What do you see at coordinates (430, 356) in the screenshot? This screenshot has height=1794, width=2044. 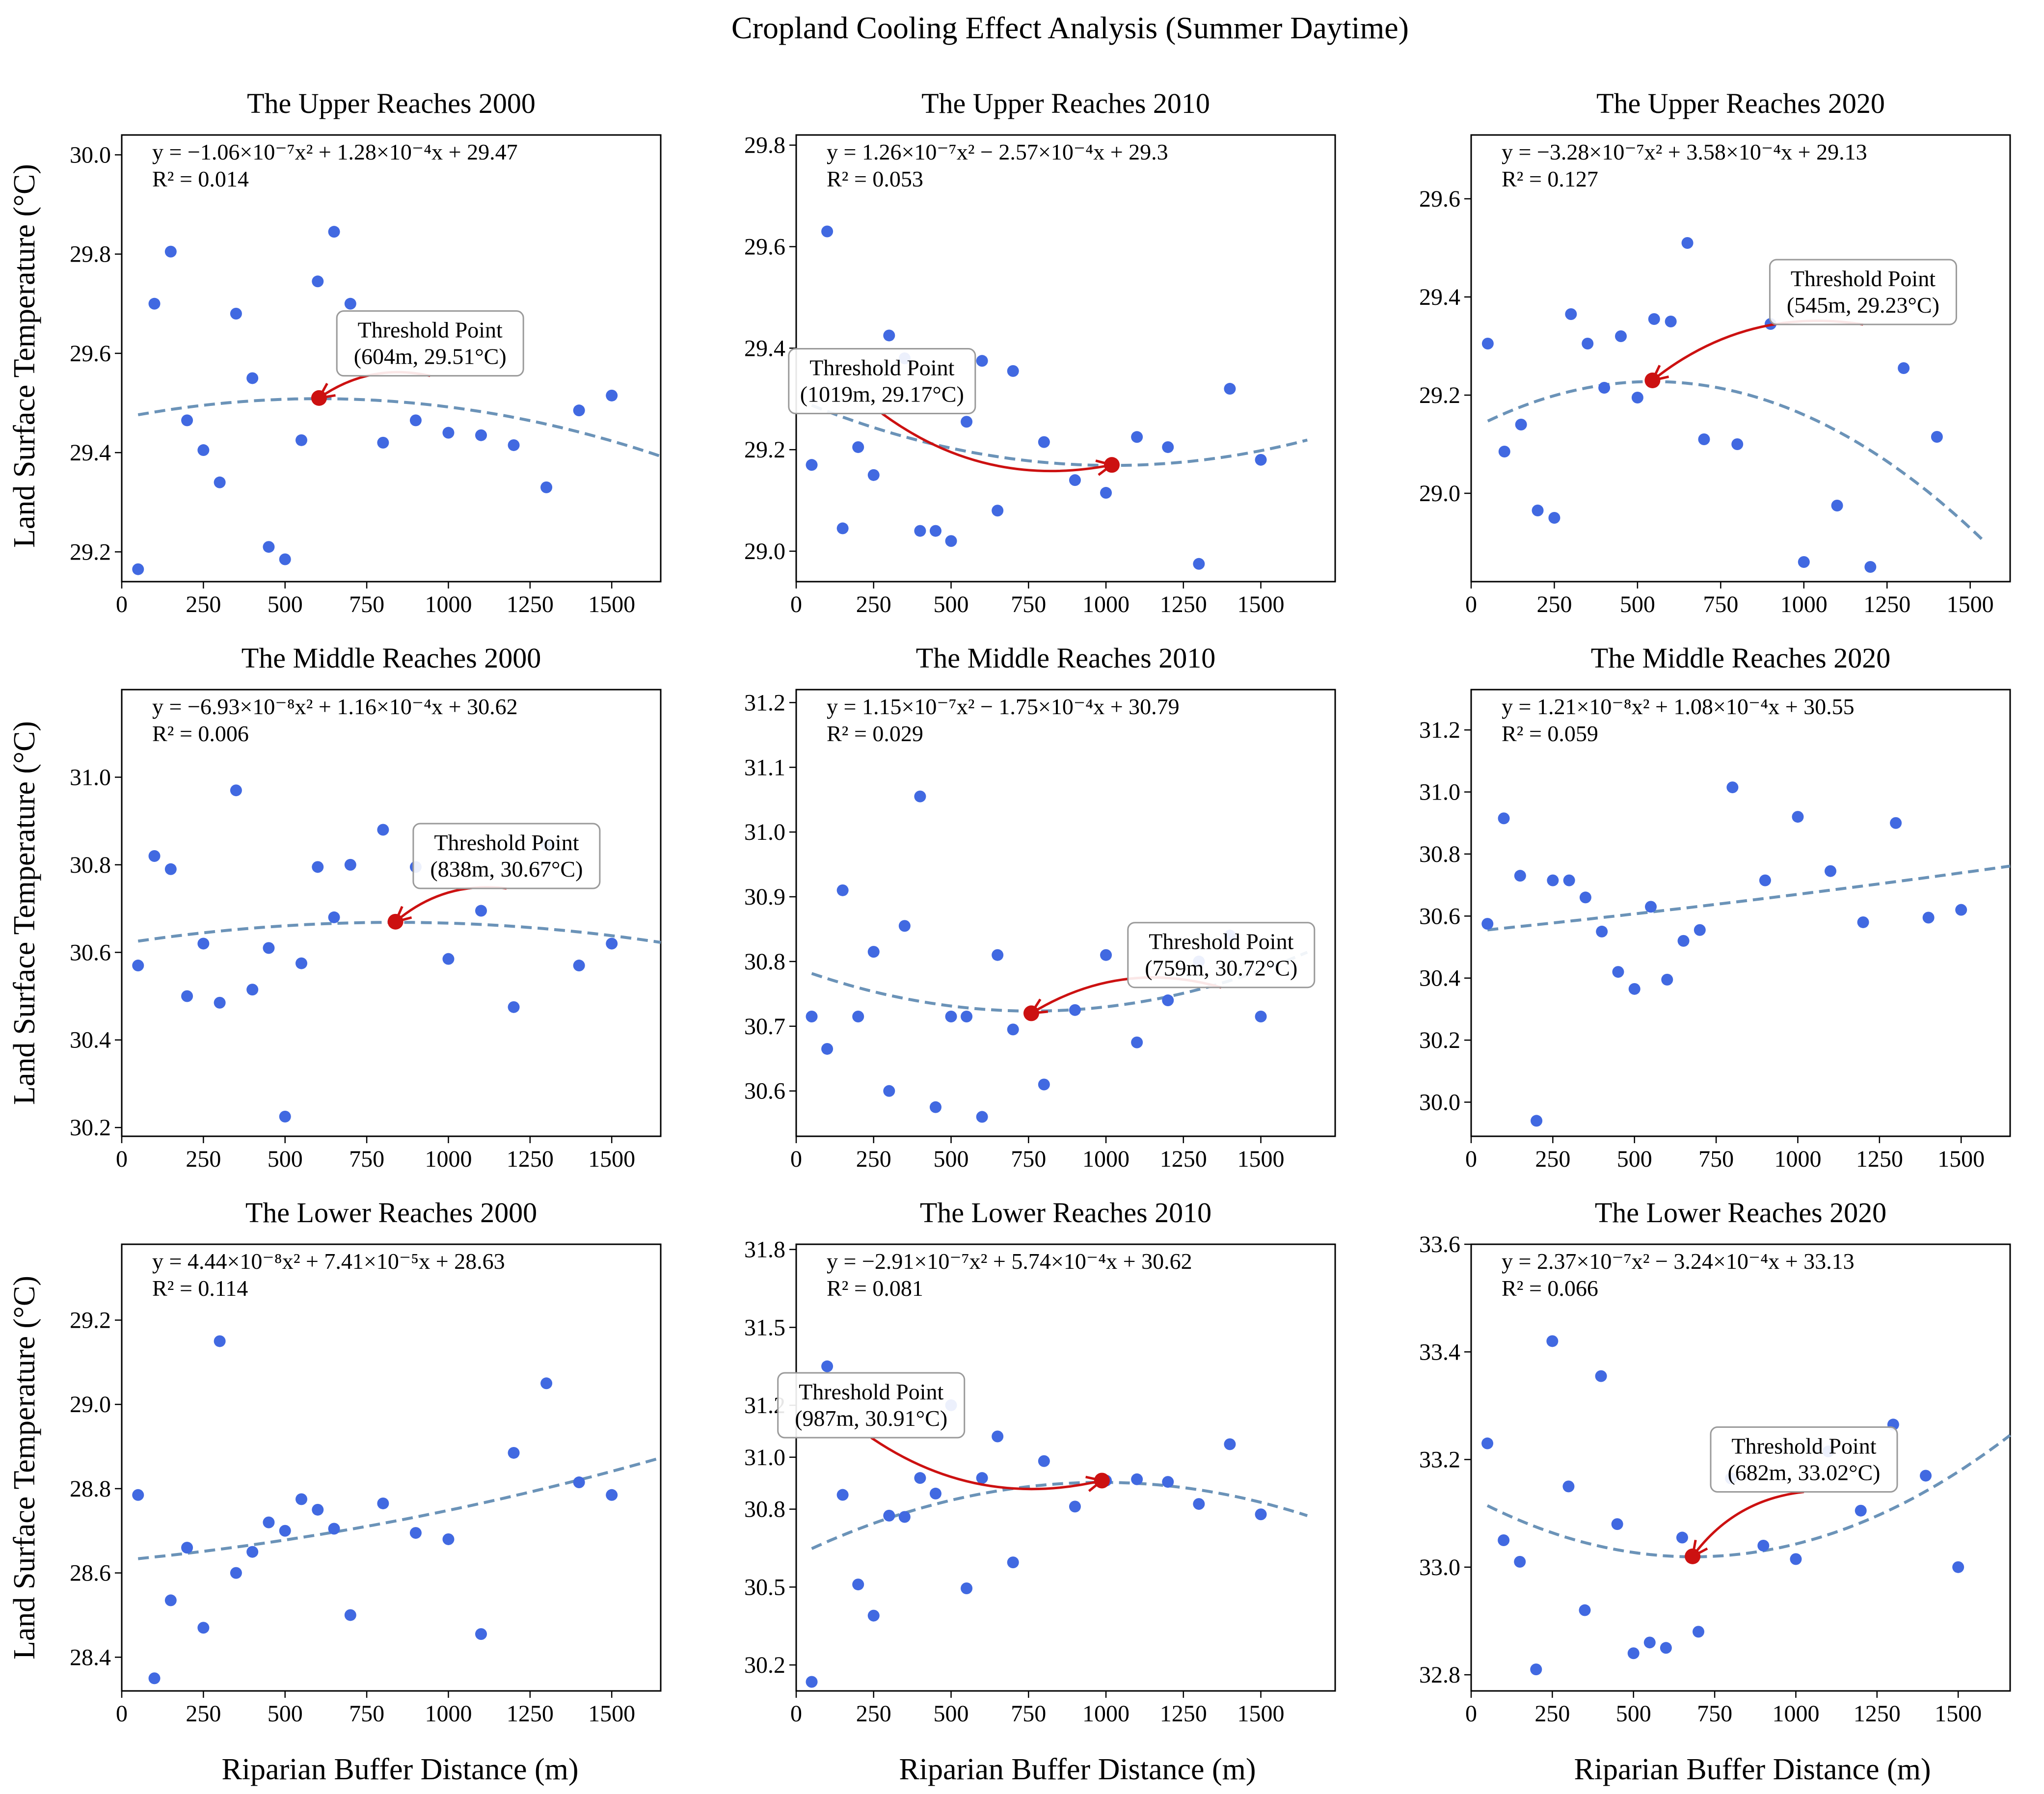 I see `threshold-value: (604m, 29.51°C)` at bounding box center [430, 356].